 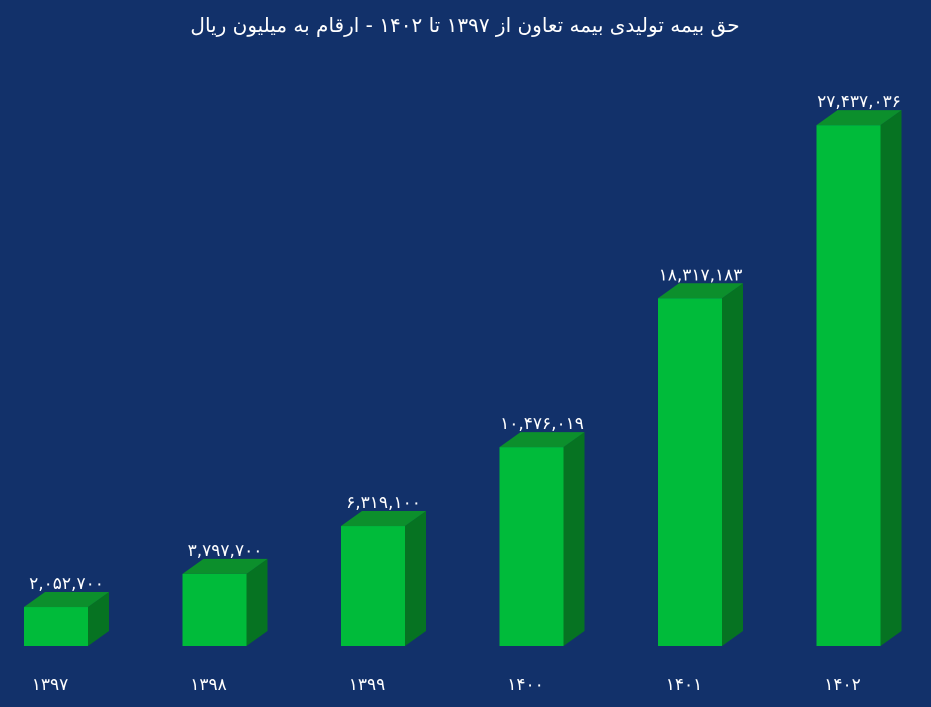 I want to click on category-label: ۱۴۰۱, so click(x=684, y=685).